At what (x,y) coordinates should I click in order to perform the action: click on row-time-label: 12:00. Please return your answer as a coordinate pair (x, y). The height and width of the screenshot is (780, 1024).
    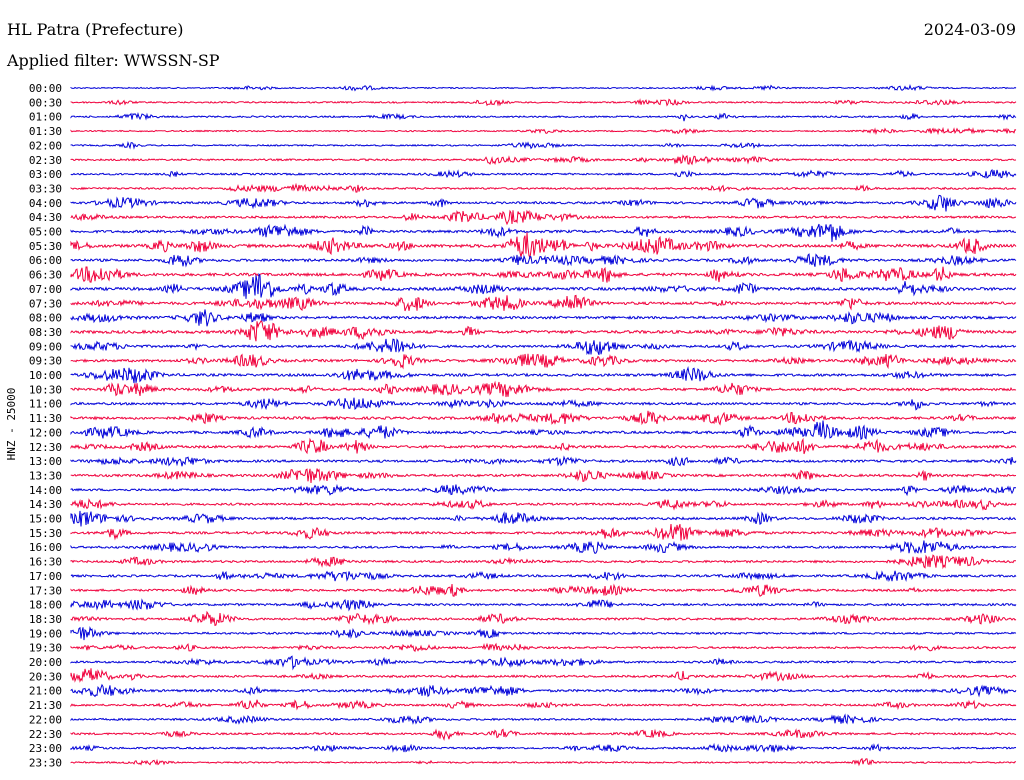
    Looking at the image, I should click on (45, 432).